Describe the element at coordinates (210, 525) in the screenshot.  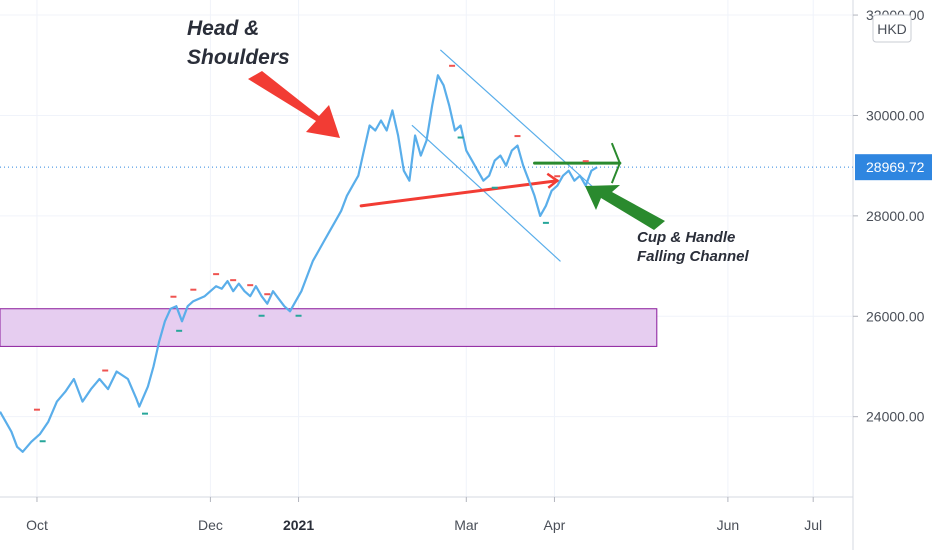
I see `x-tick-label: Dec` at that location.